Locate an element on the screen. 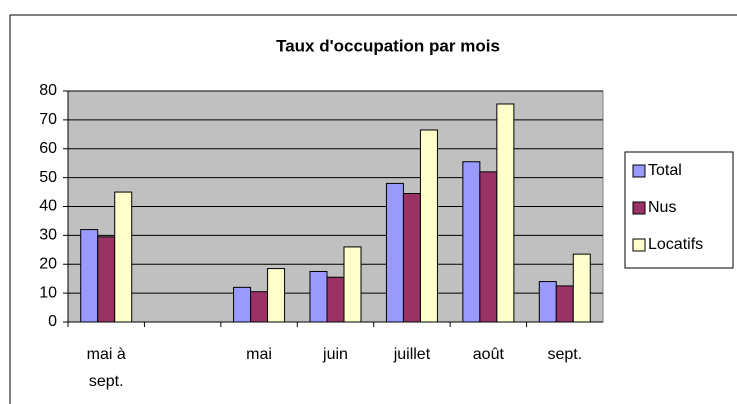 This screenshot has height=404, width=737. y-tick-label: 40 is located at coordinates (48, 206).